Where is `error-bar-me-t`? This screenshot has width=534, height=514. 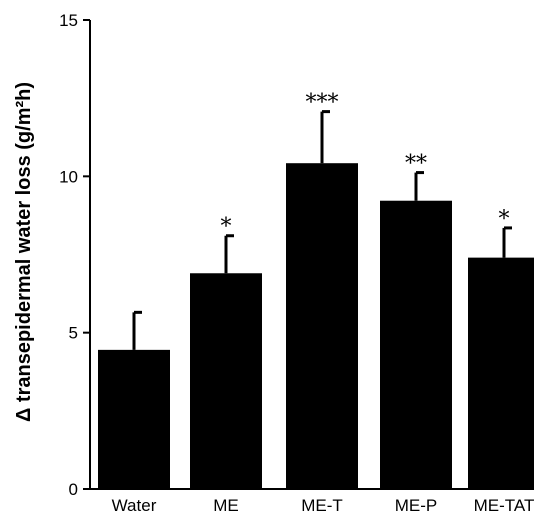
error-bar-me-t is located at coordinates (325, 137).